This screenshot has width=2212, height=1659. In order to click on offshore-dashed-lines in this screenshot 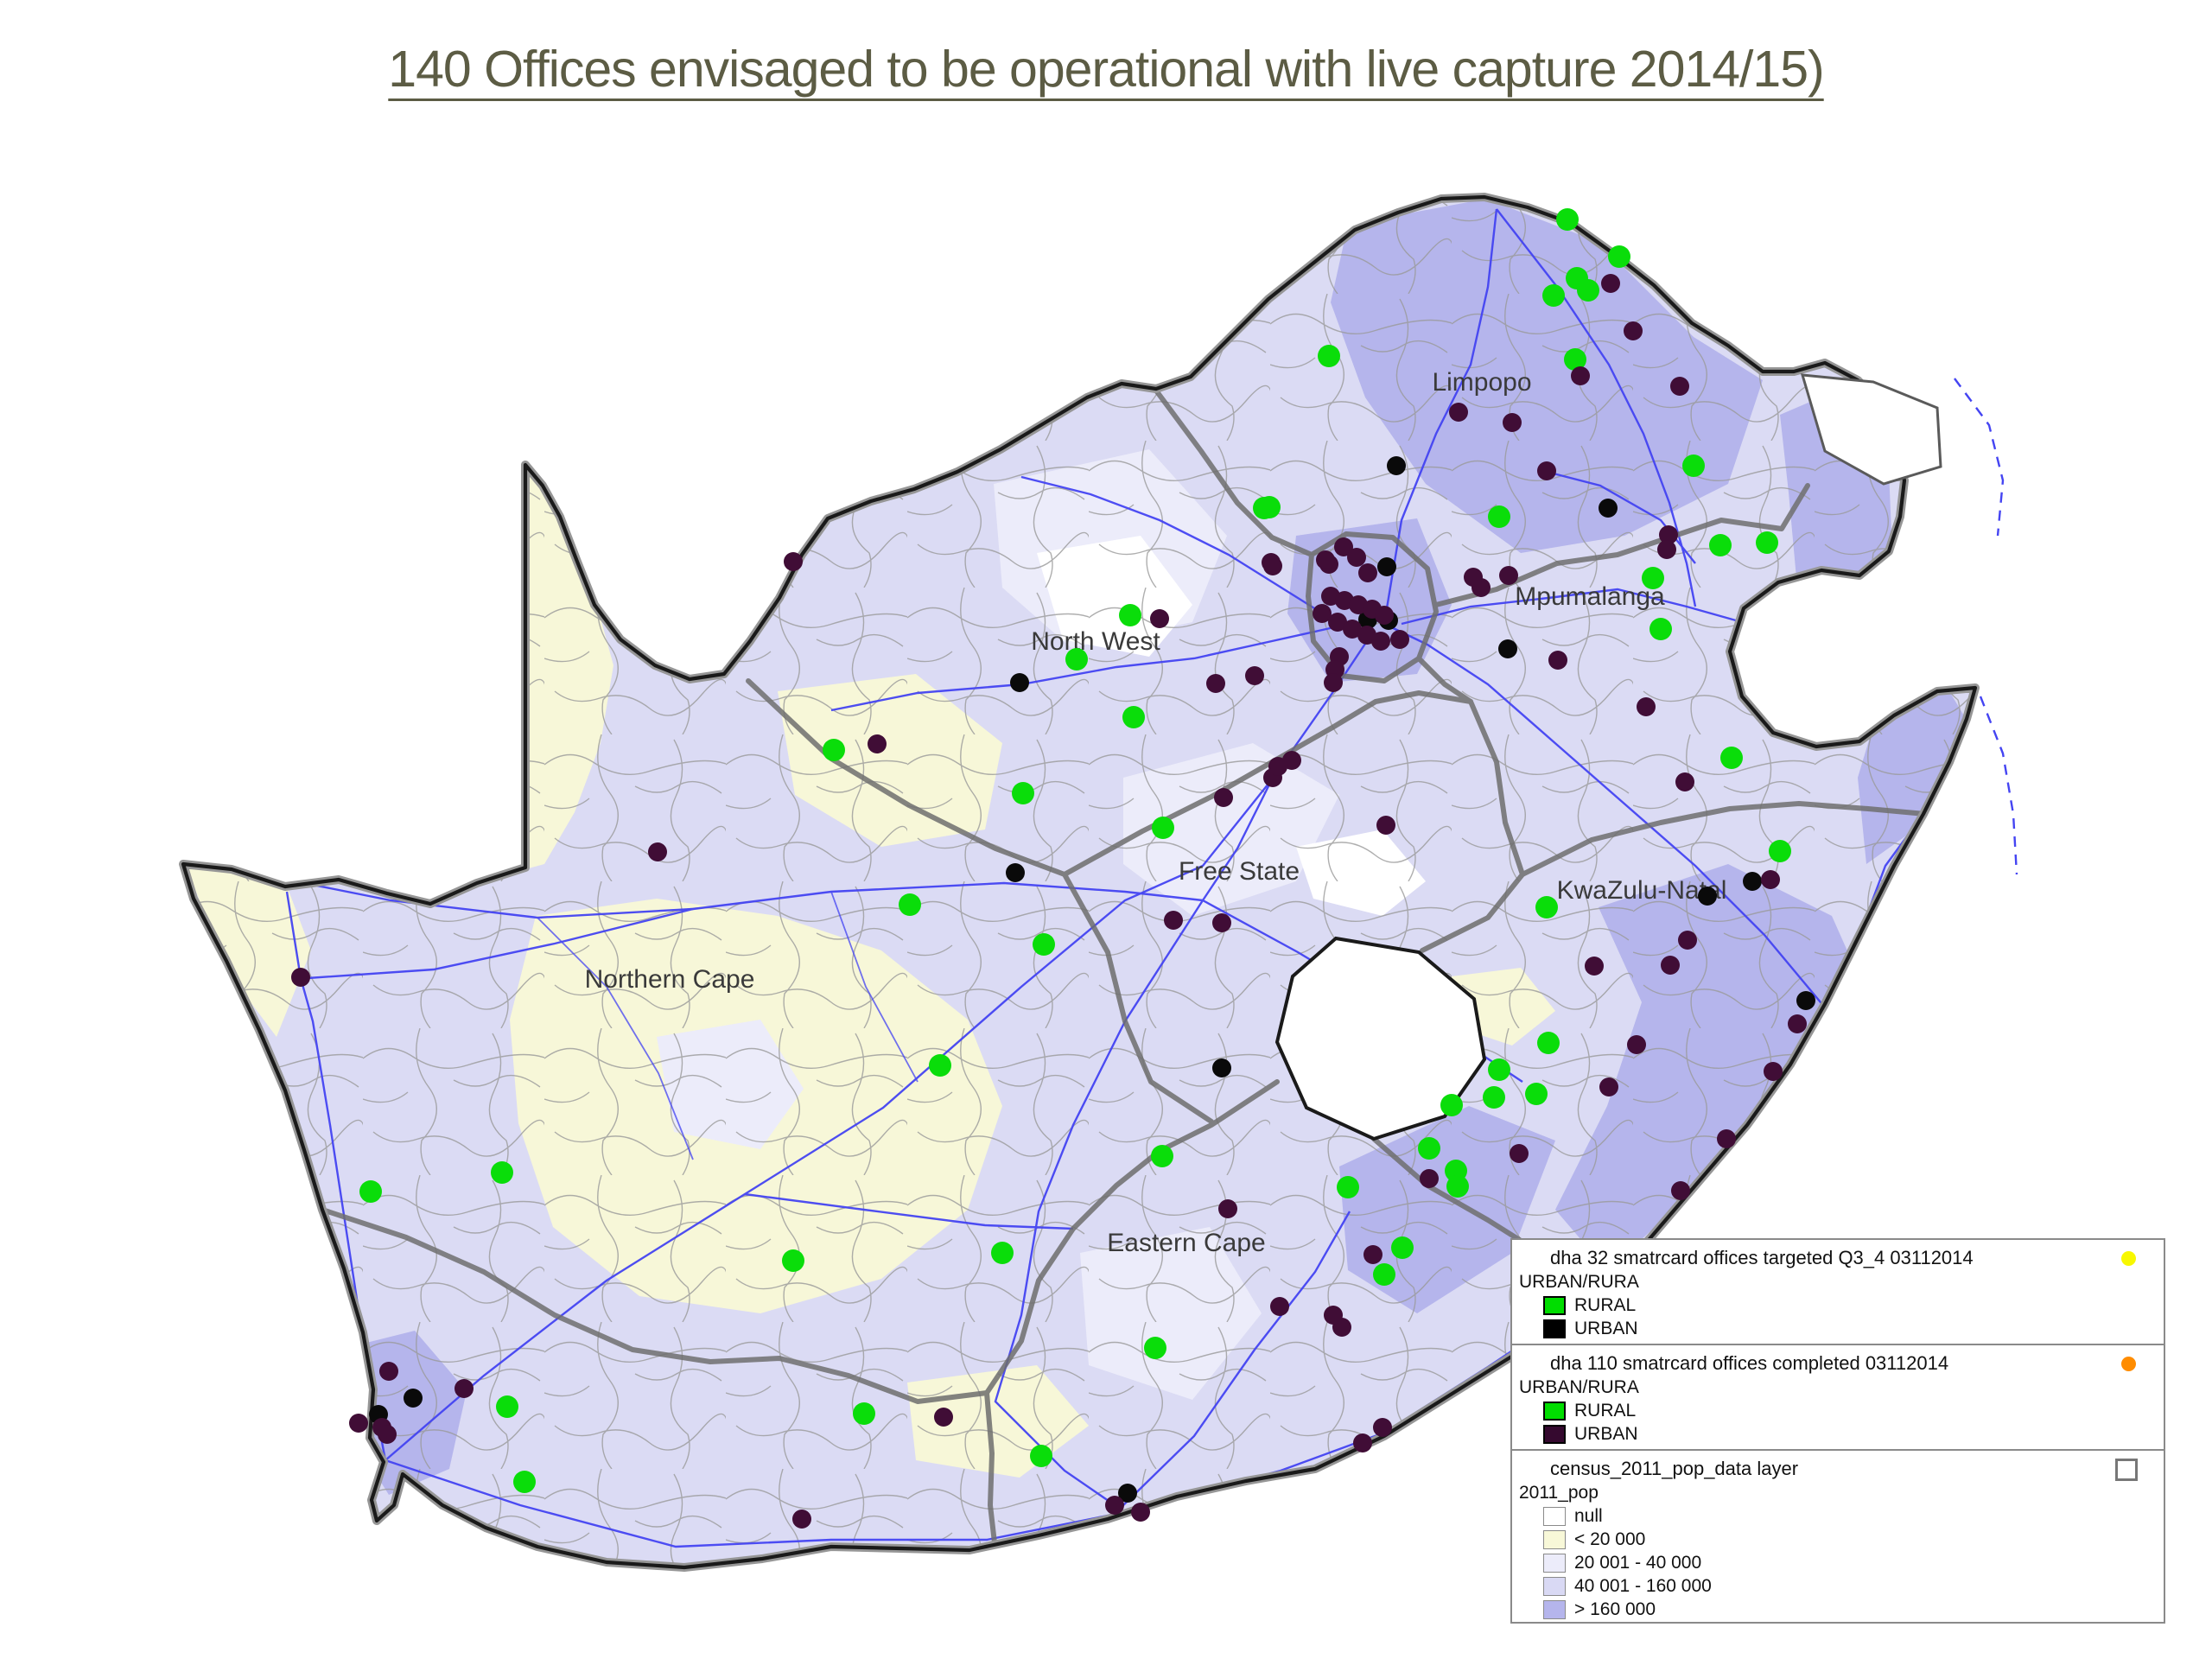, I will do `click(1986, 626)`.